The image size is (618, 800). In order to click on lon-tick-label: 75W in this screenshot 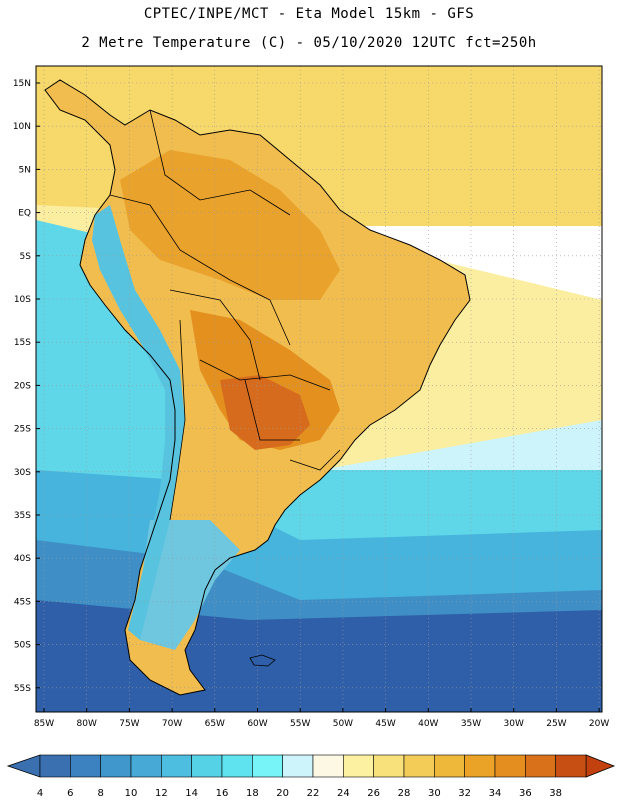, I will do `click(129, 724)`.